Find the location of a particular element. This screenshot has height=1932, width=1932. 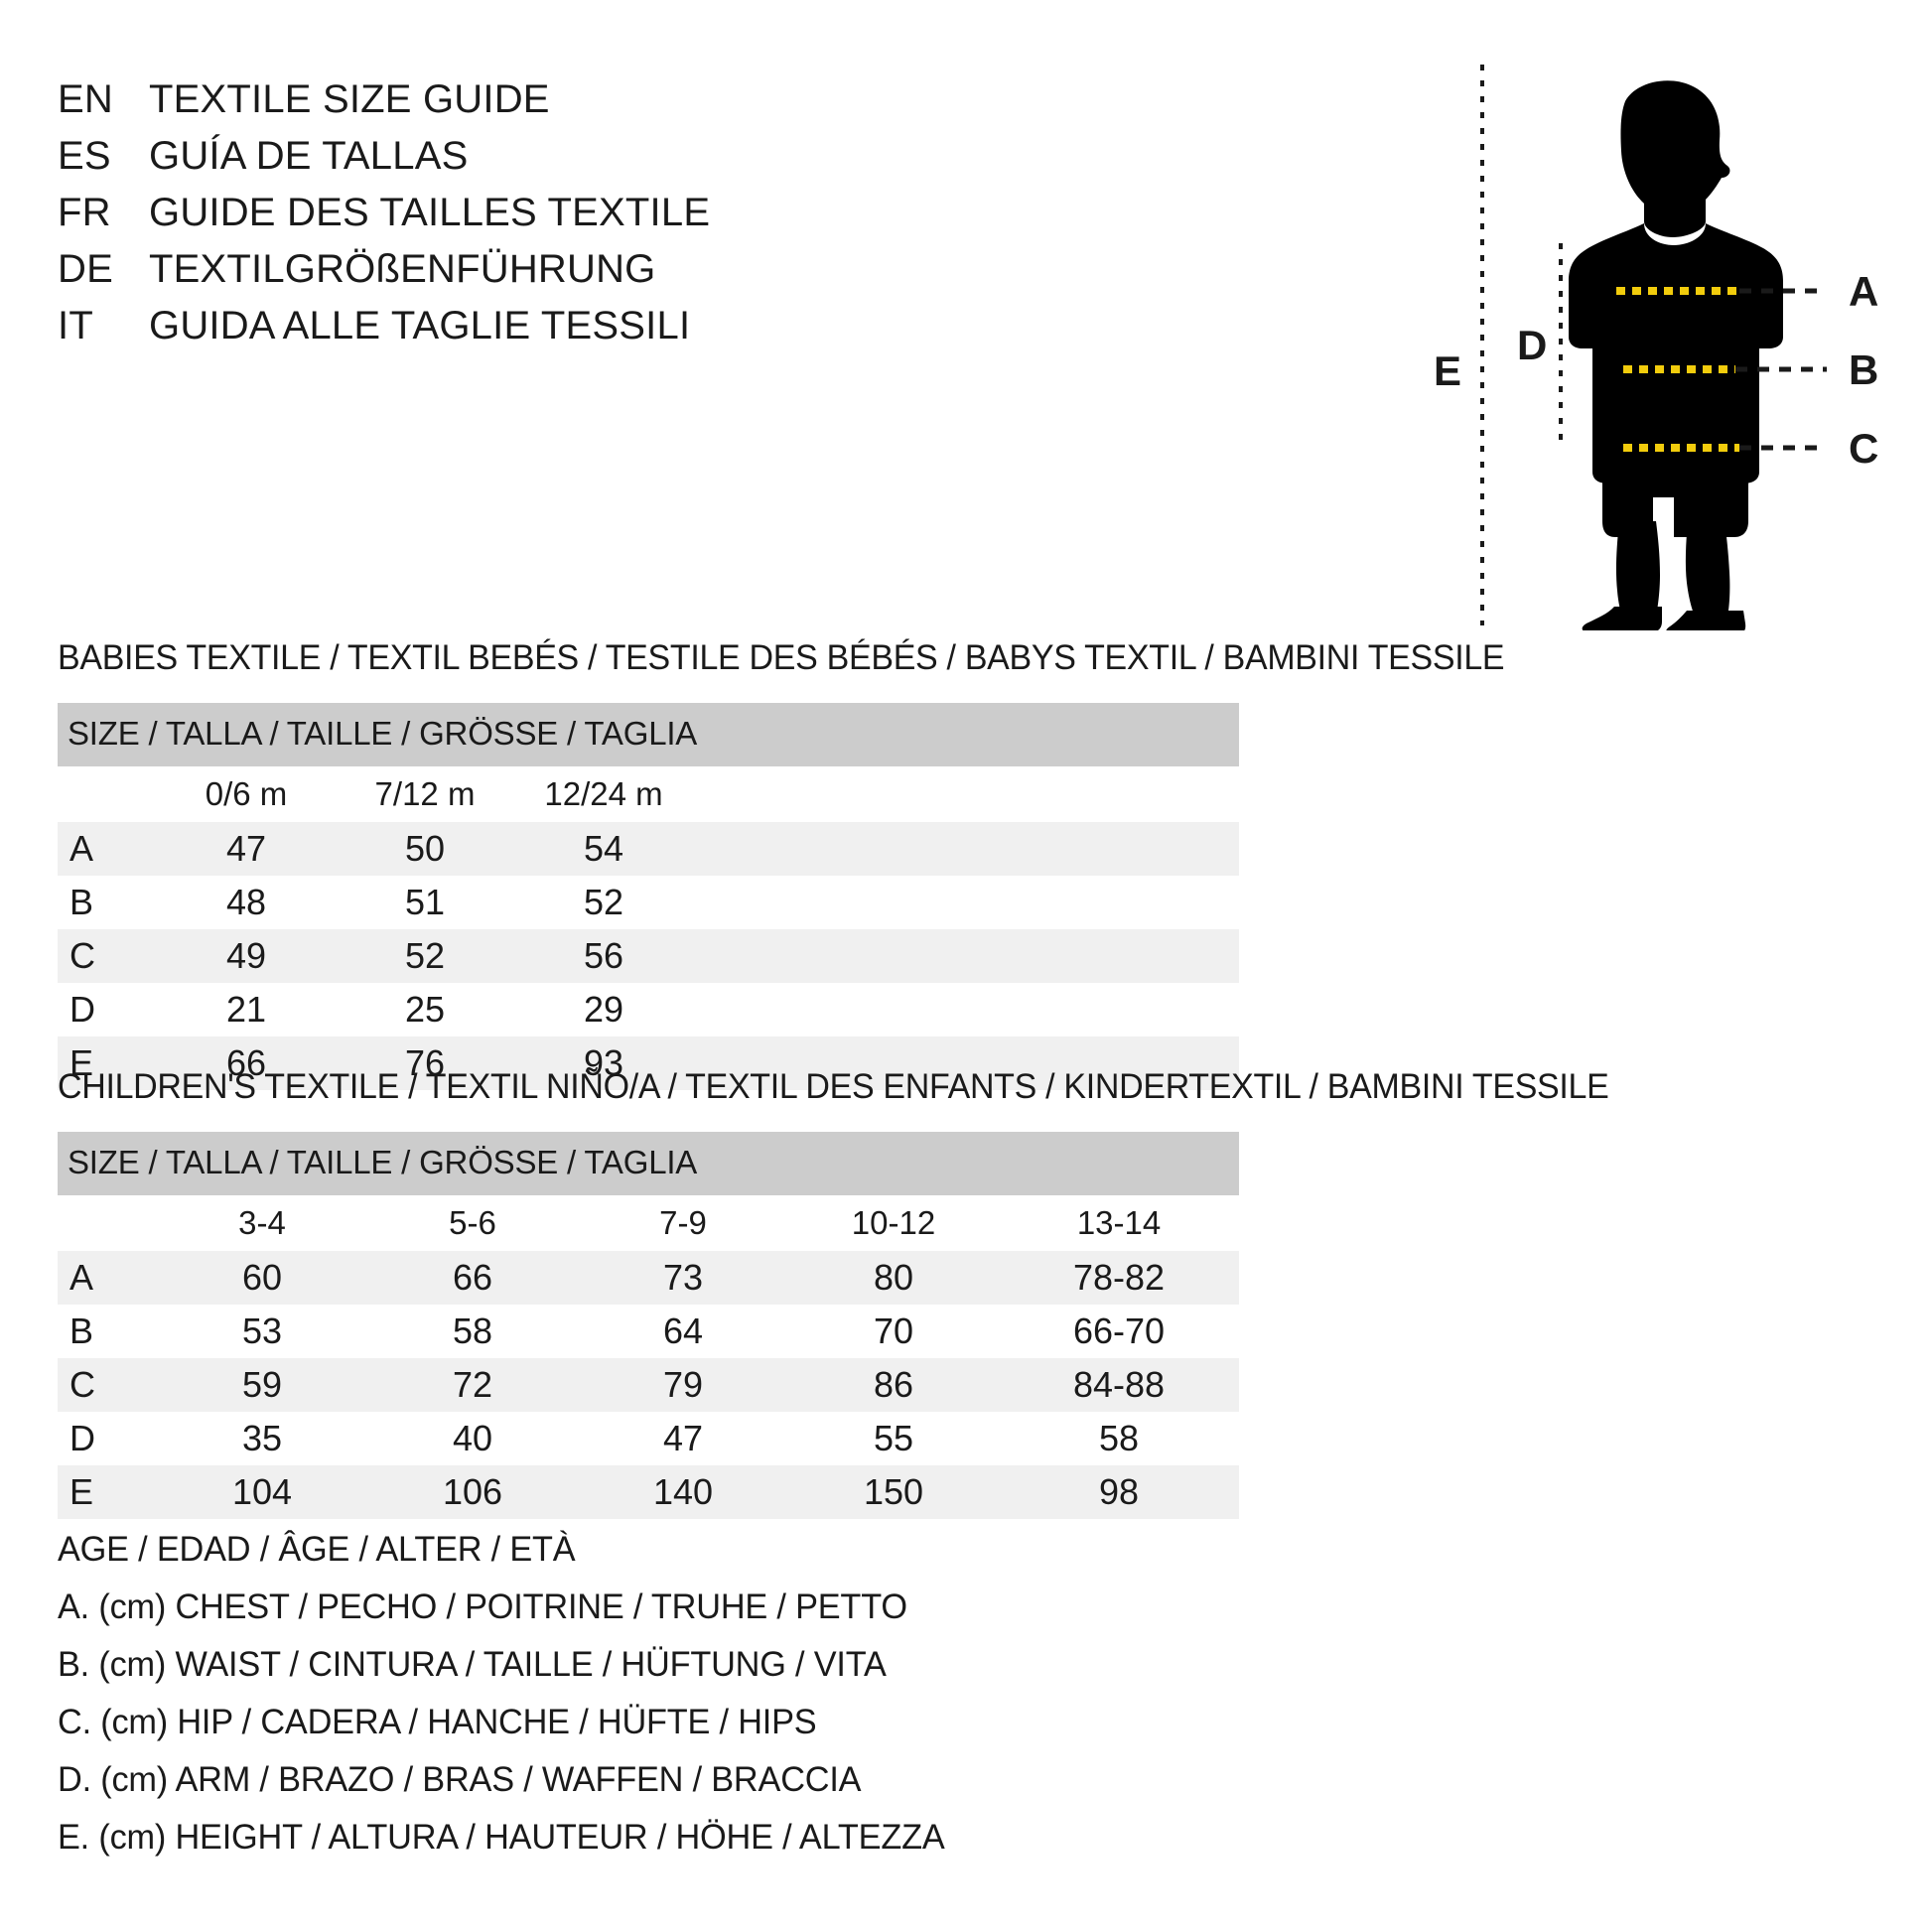

babies-cell-b-2: 52 is located at coordinates (603, 902).